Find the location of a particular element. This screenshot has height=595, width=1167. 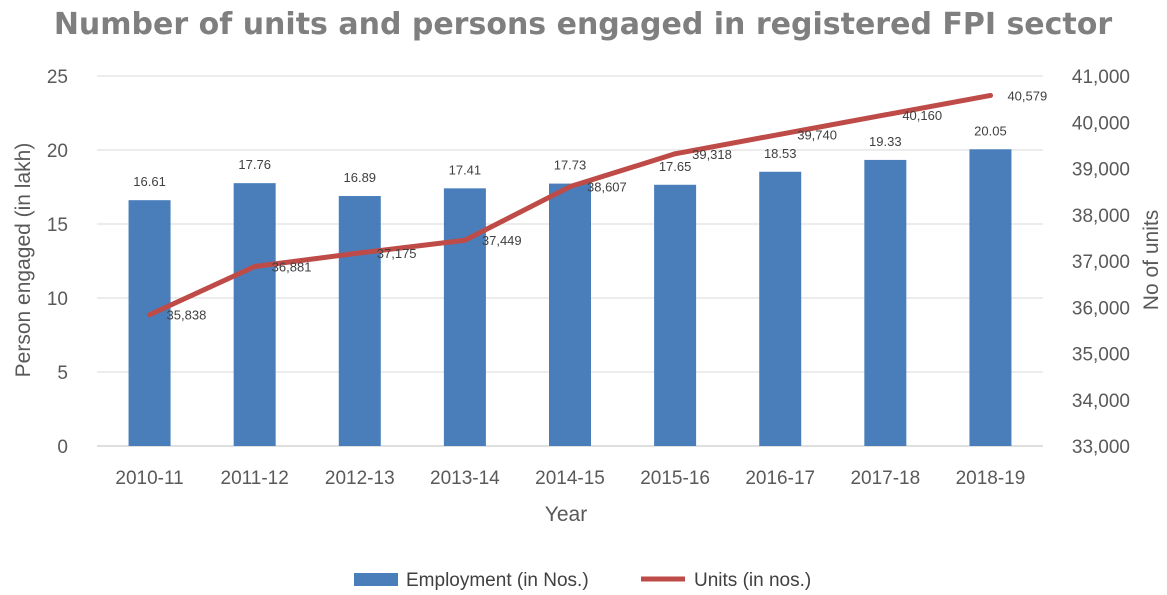

y-axis-title: Person engaged (in lakh) is located at coordinates (23, 260).